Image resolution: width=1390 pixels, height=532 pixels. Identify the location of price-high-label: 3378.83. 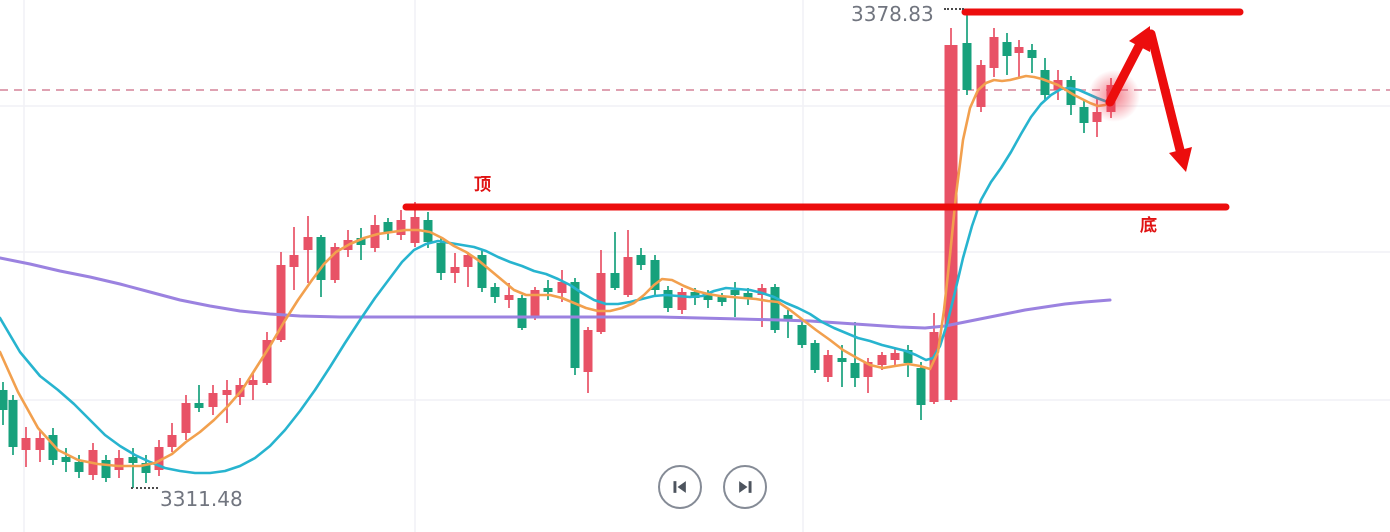
(892, 14).